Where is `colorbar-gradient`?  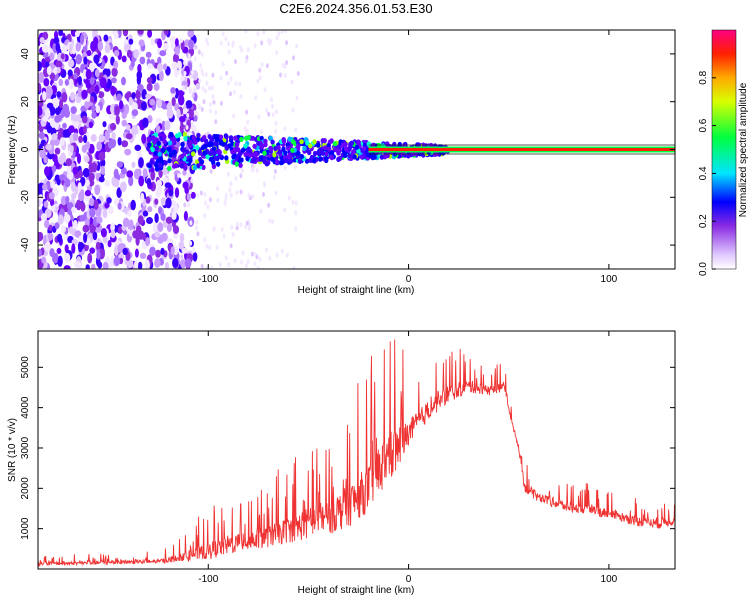 colorbar-gradient is located at coordinates (724, 149).